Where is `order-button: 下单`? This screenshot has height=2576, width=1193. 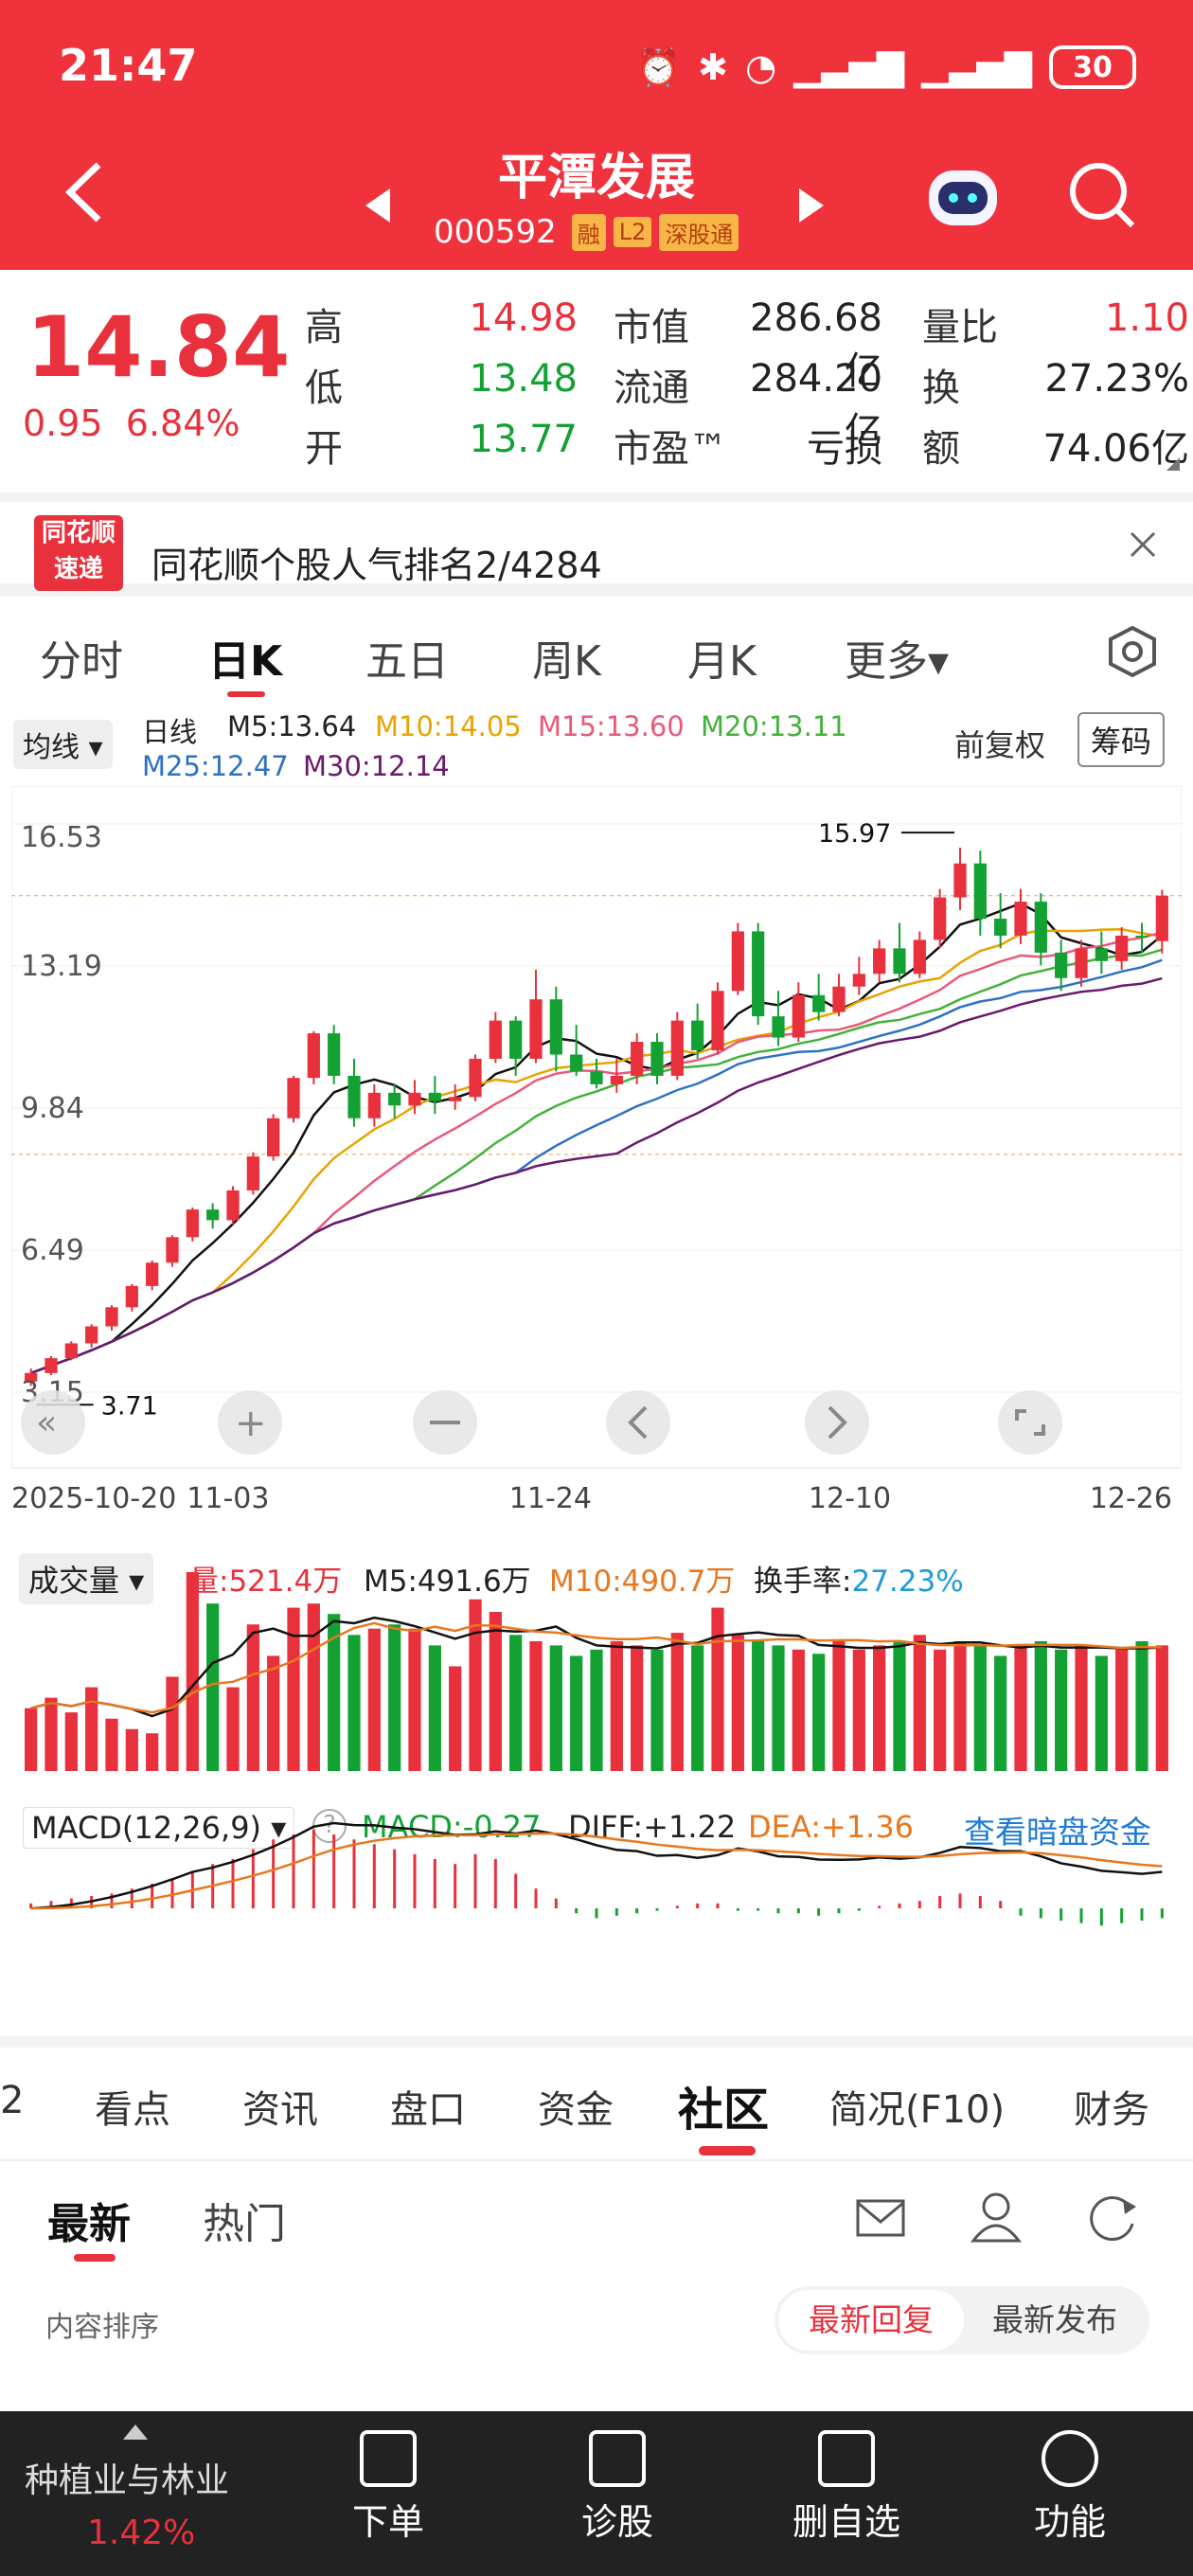 order-button: 下单 is located at coordinates (388, 2487).